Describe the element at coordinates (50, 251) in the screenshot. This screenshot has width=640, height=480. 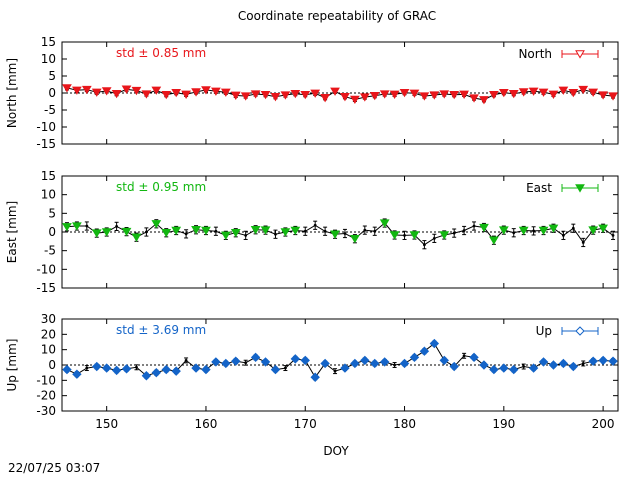
I see `east-y-tick-label: -5` at that location.